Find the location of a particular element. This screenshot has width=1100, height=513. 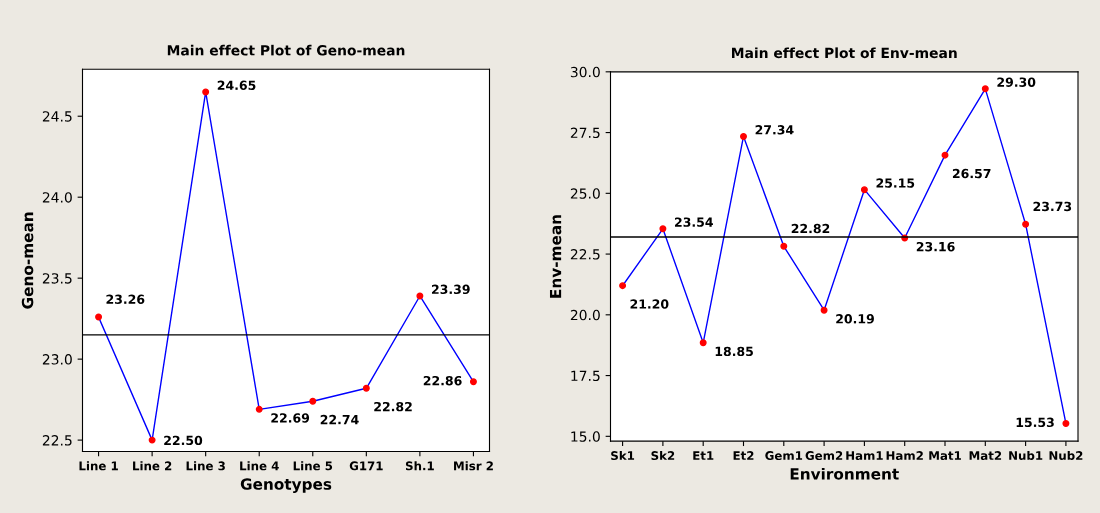

y-tick-label: 23.5 is located at coordinates (57, 278).